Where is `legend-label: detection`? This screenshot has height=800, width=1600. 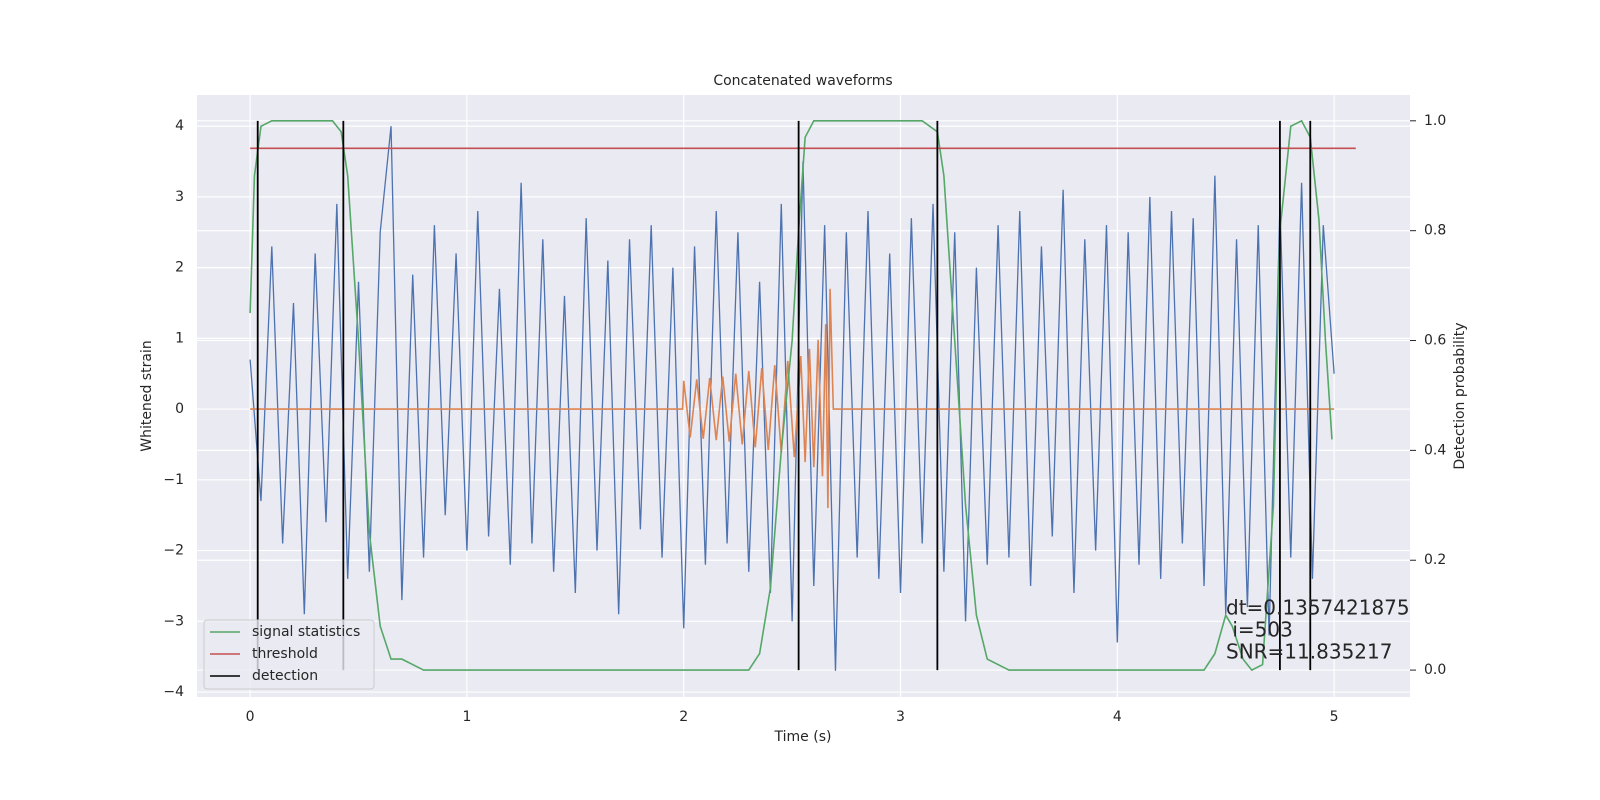
legend-label: detection is located at coordinates (285, 676).